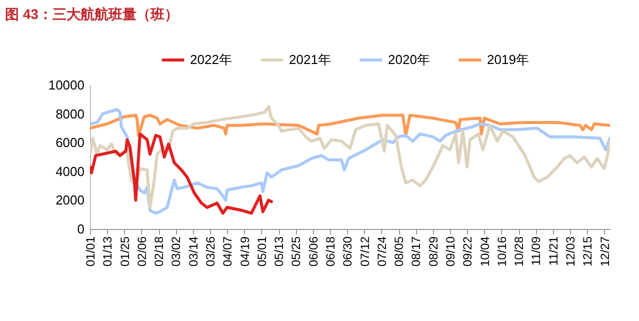 This screenshot has height=321, width=639. Describe the element at coordinates (313, 251) in the screenshot. I see `x-tick-label: 06/06` at that location.